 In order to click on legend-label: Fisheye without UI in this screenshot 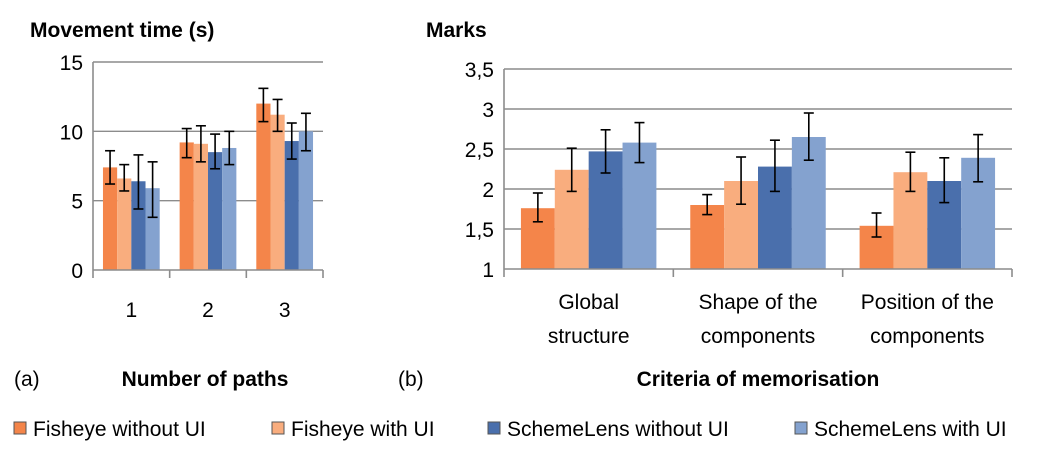, I will do `click(119, 429)`.